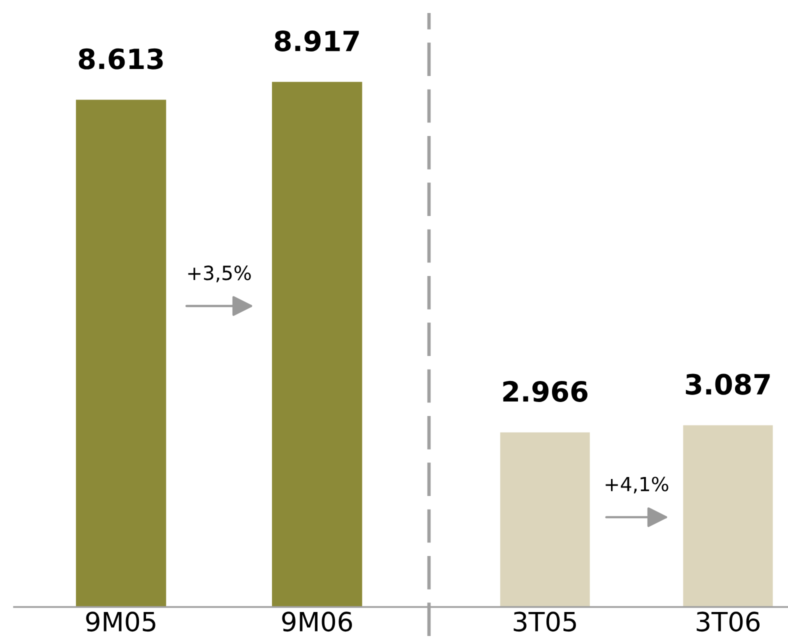  I want to click on data-label: 3.087, so click(728, 384).